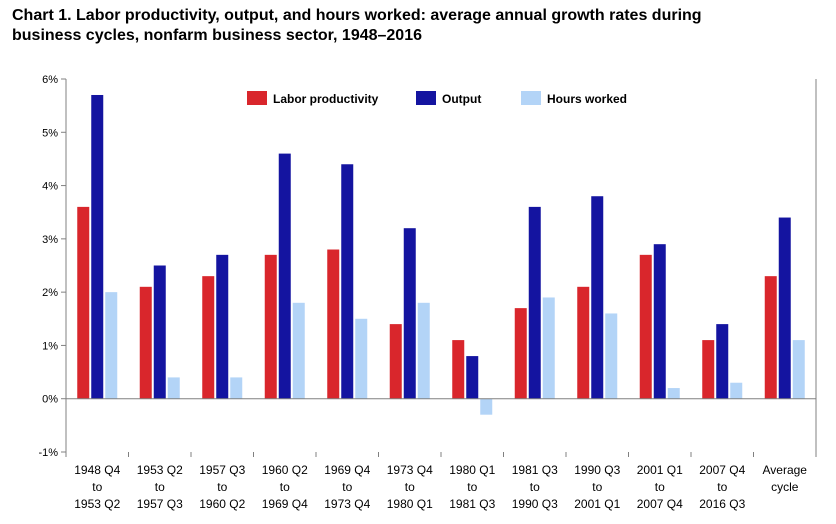  Describe the element at coordinates (785, 470) in the screenshot. I see `x-category-label: Average` at that location.